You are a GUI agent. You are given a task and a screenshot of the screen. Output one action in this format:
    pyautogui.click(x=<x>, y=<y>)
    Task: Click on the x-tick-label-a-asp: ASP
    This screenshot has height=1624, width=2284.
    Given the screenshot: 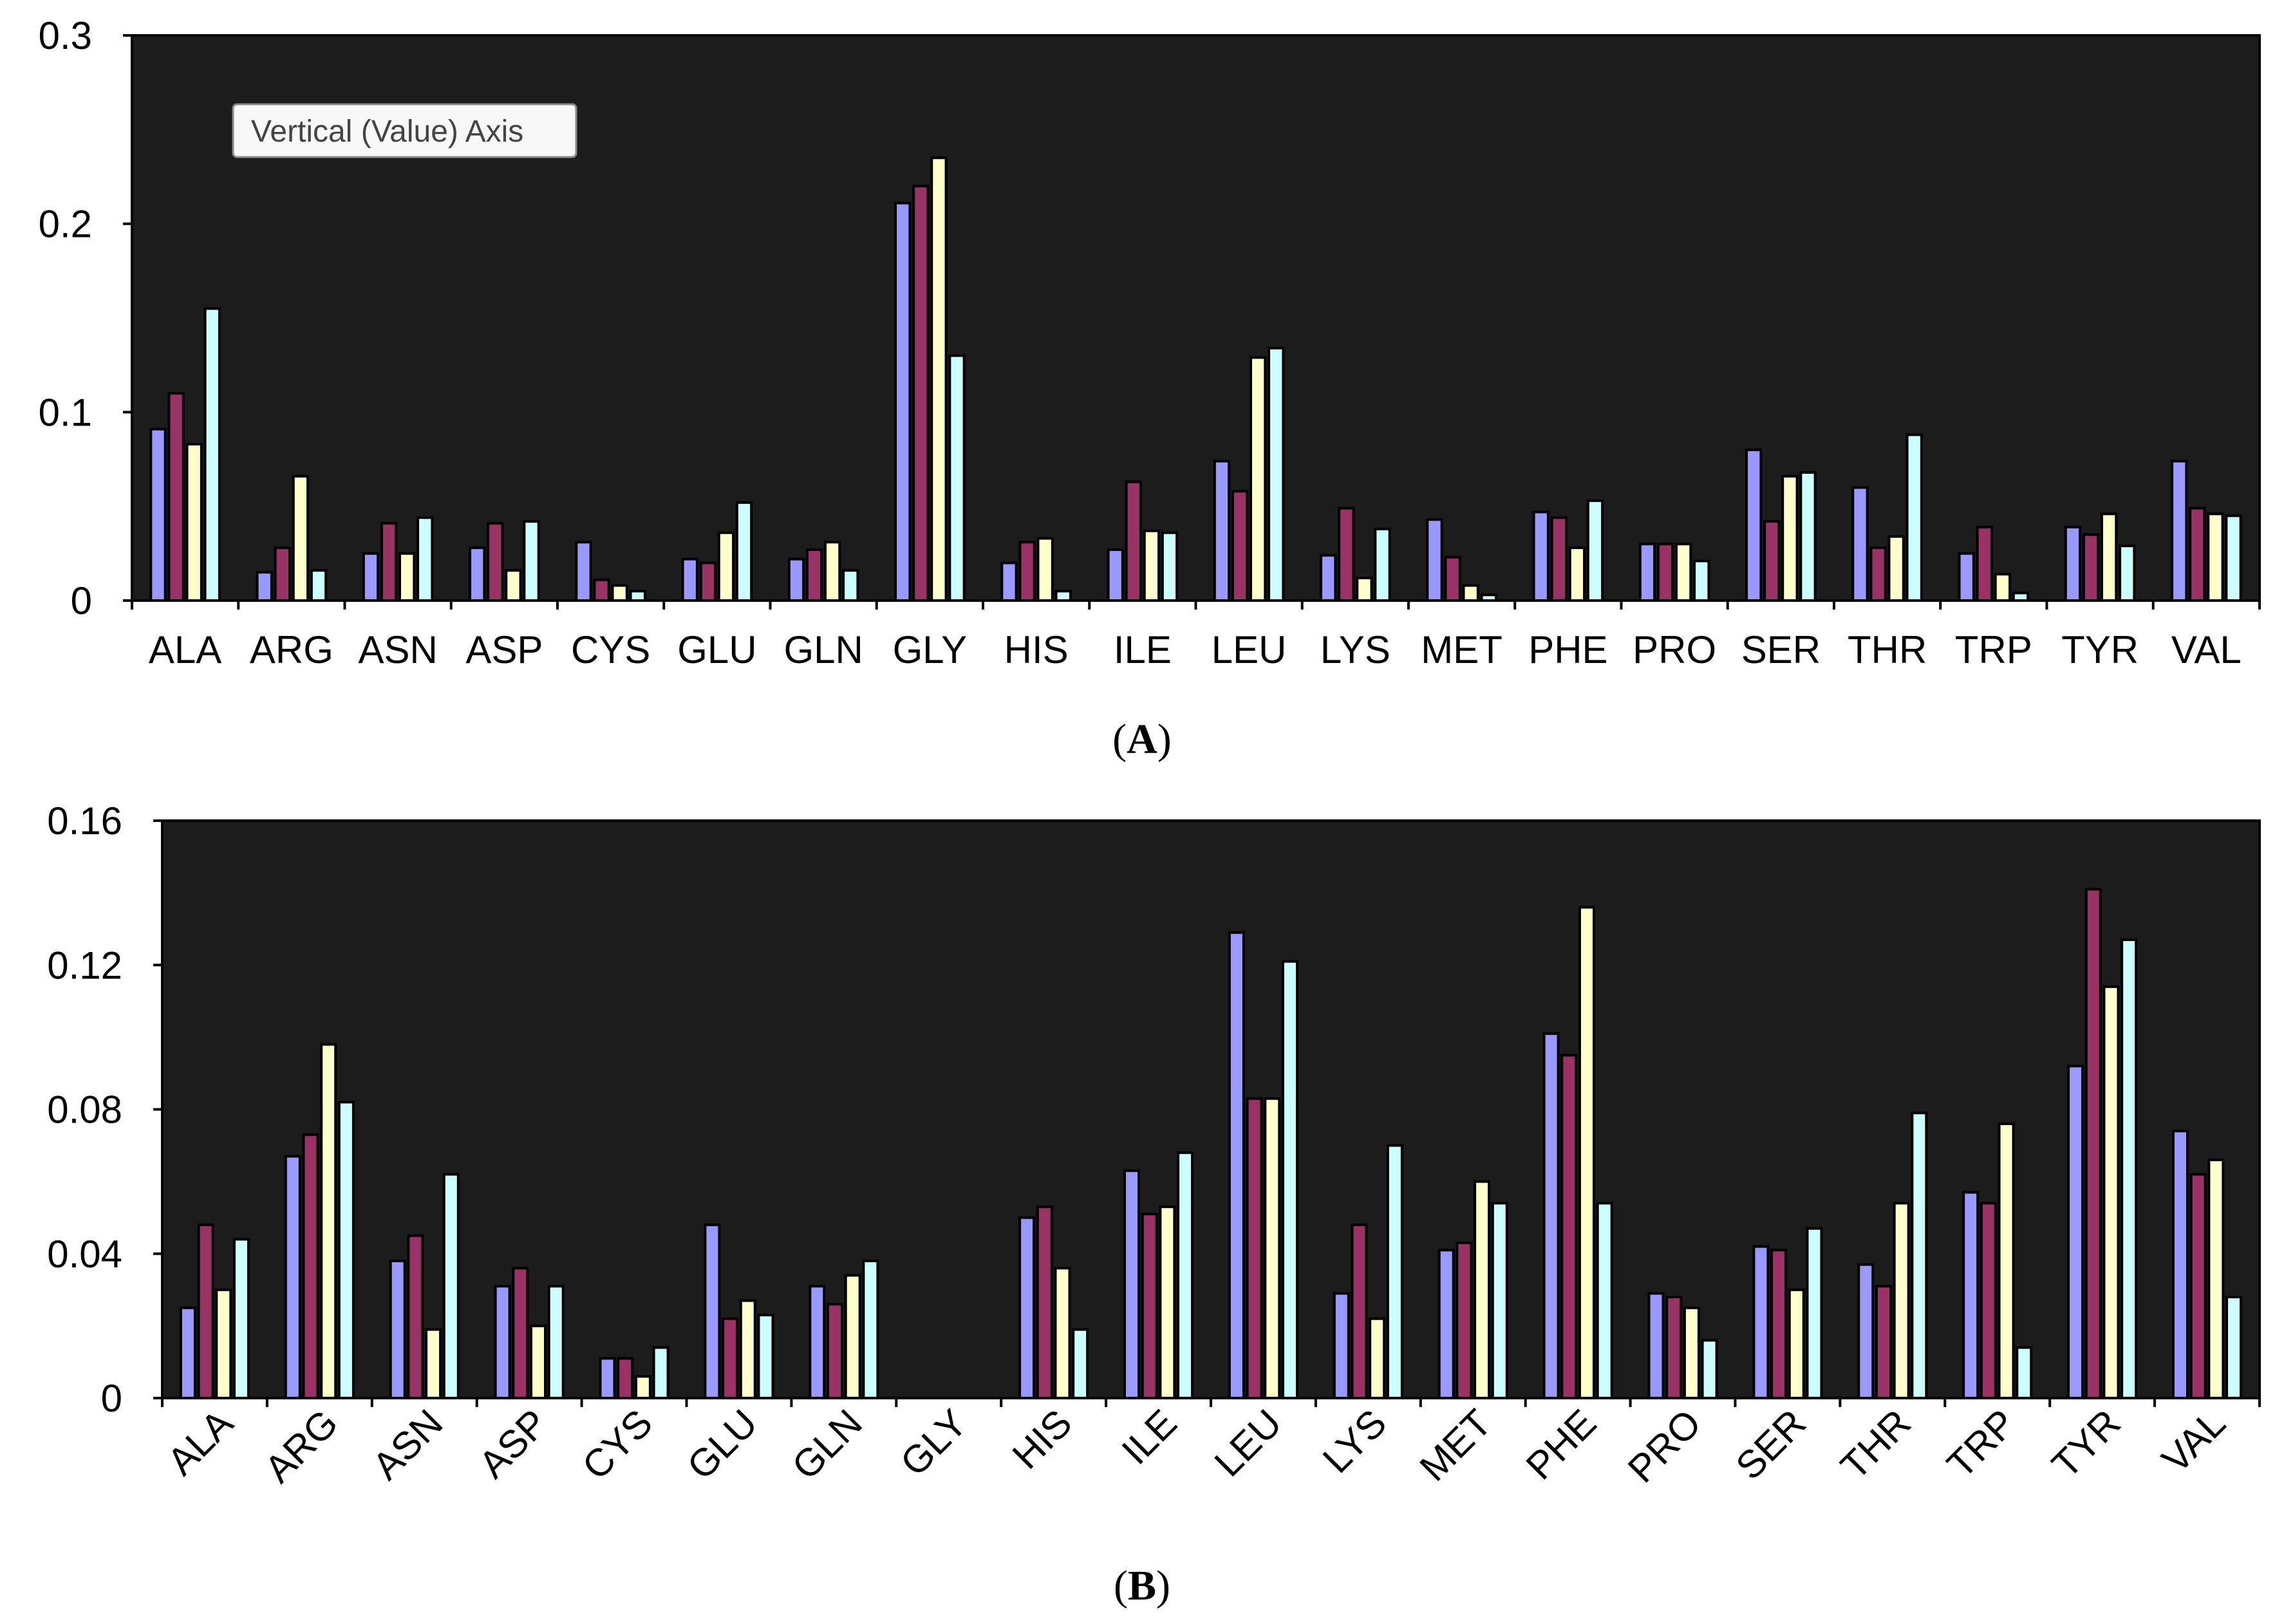 What is the action you would take?
    pyautogui.click(x=504, y=649)
    